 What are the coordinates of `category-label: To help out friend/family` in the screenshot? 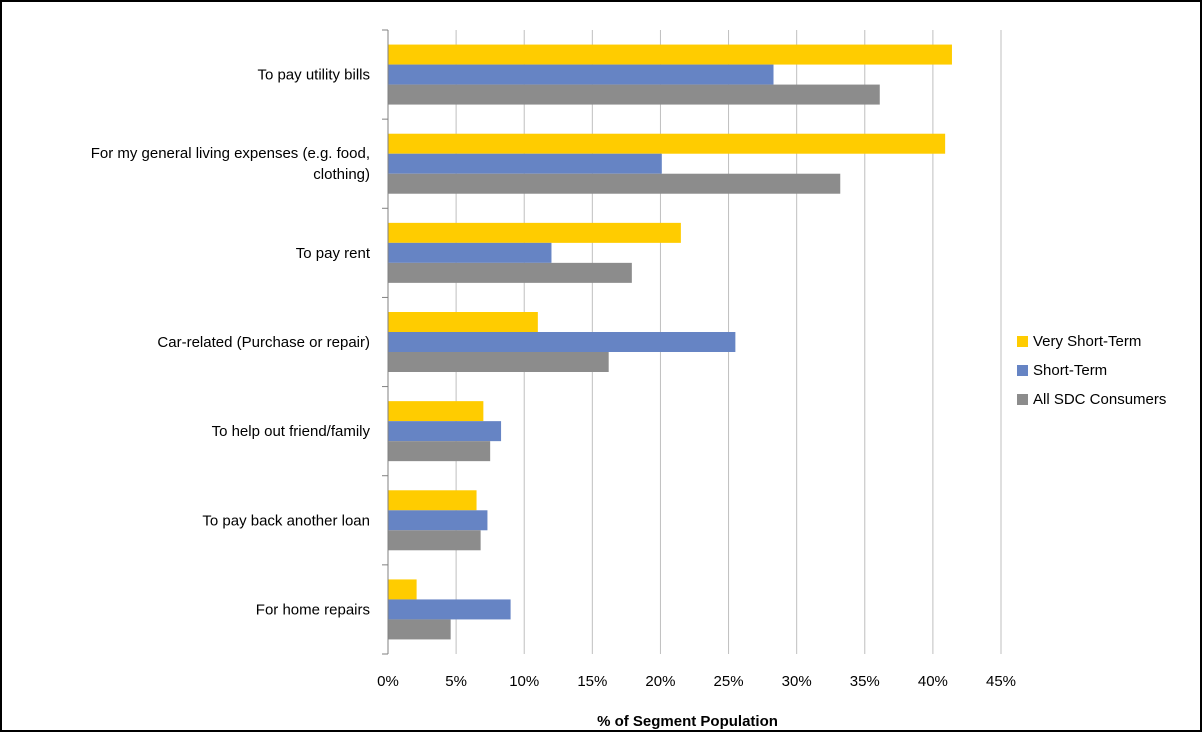 It's located at (291, 431).